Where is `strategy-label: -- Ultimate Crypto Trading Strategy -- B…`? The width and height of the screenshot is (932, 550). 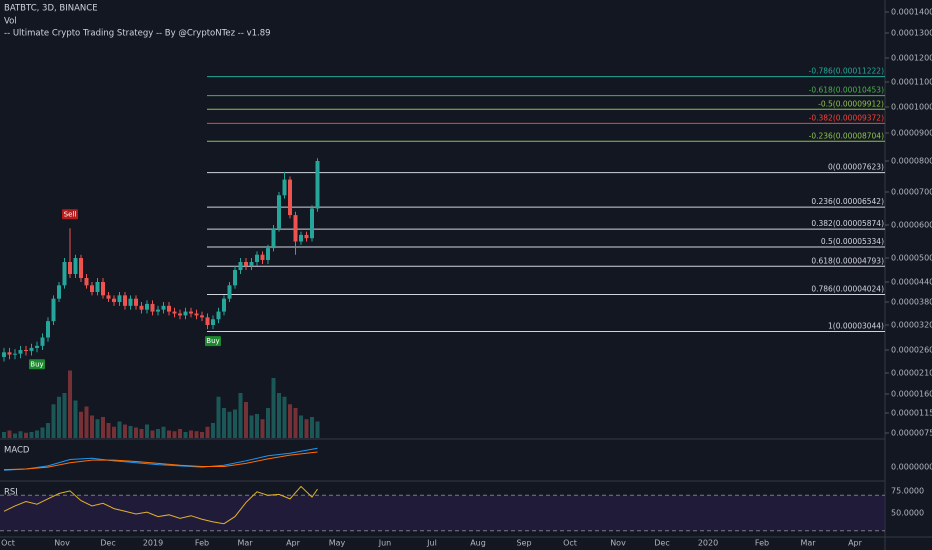 strategy-label: -- Ultimate Crypto Trading Strategy -- B… is located at coordinates (137, 34).